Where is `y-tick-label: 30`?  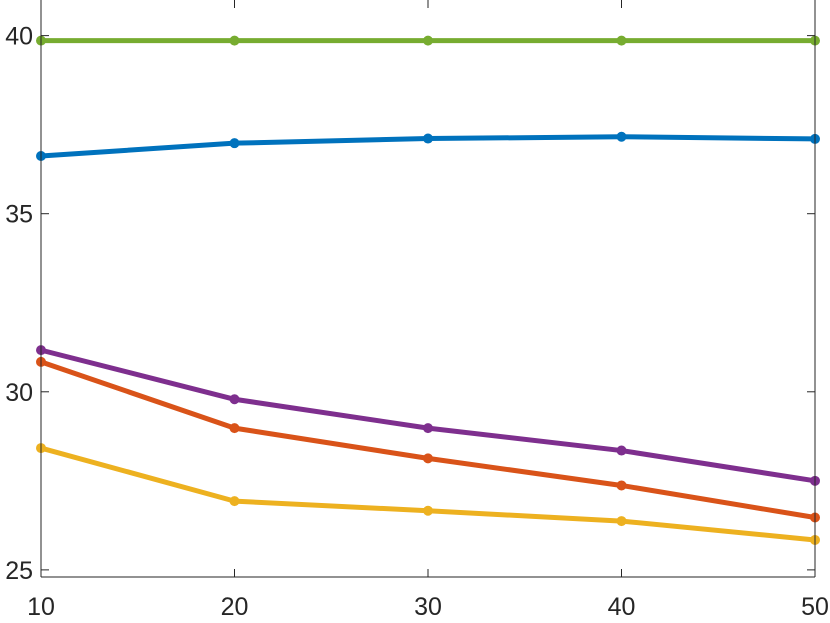
y-tick-label: 30 is located at coordinates (19, 393).